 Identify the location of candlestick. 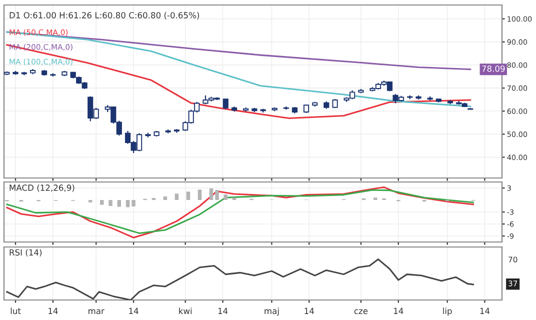
(225, 104).